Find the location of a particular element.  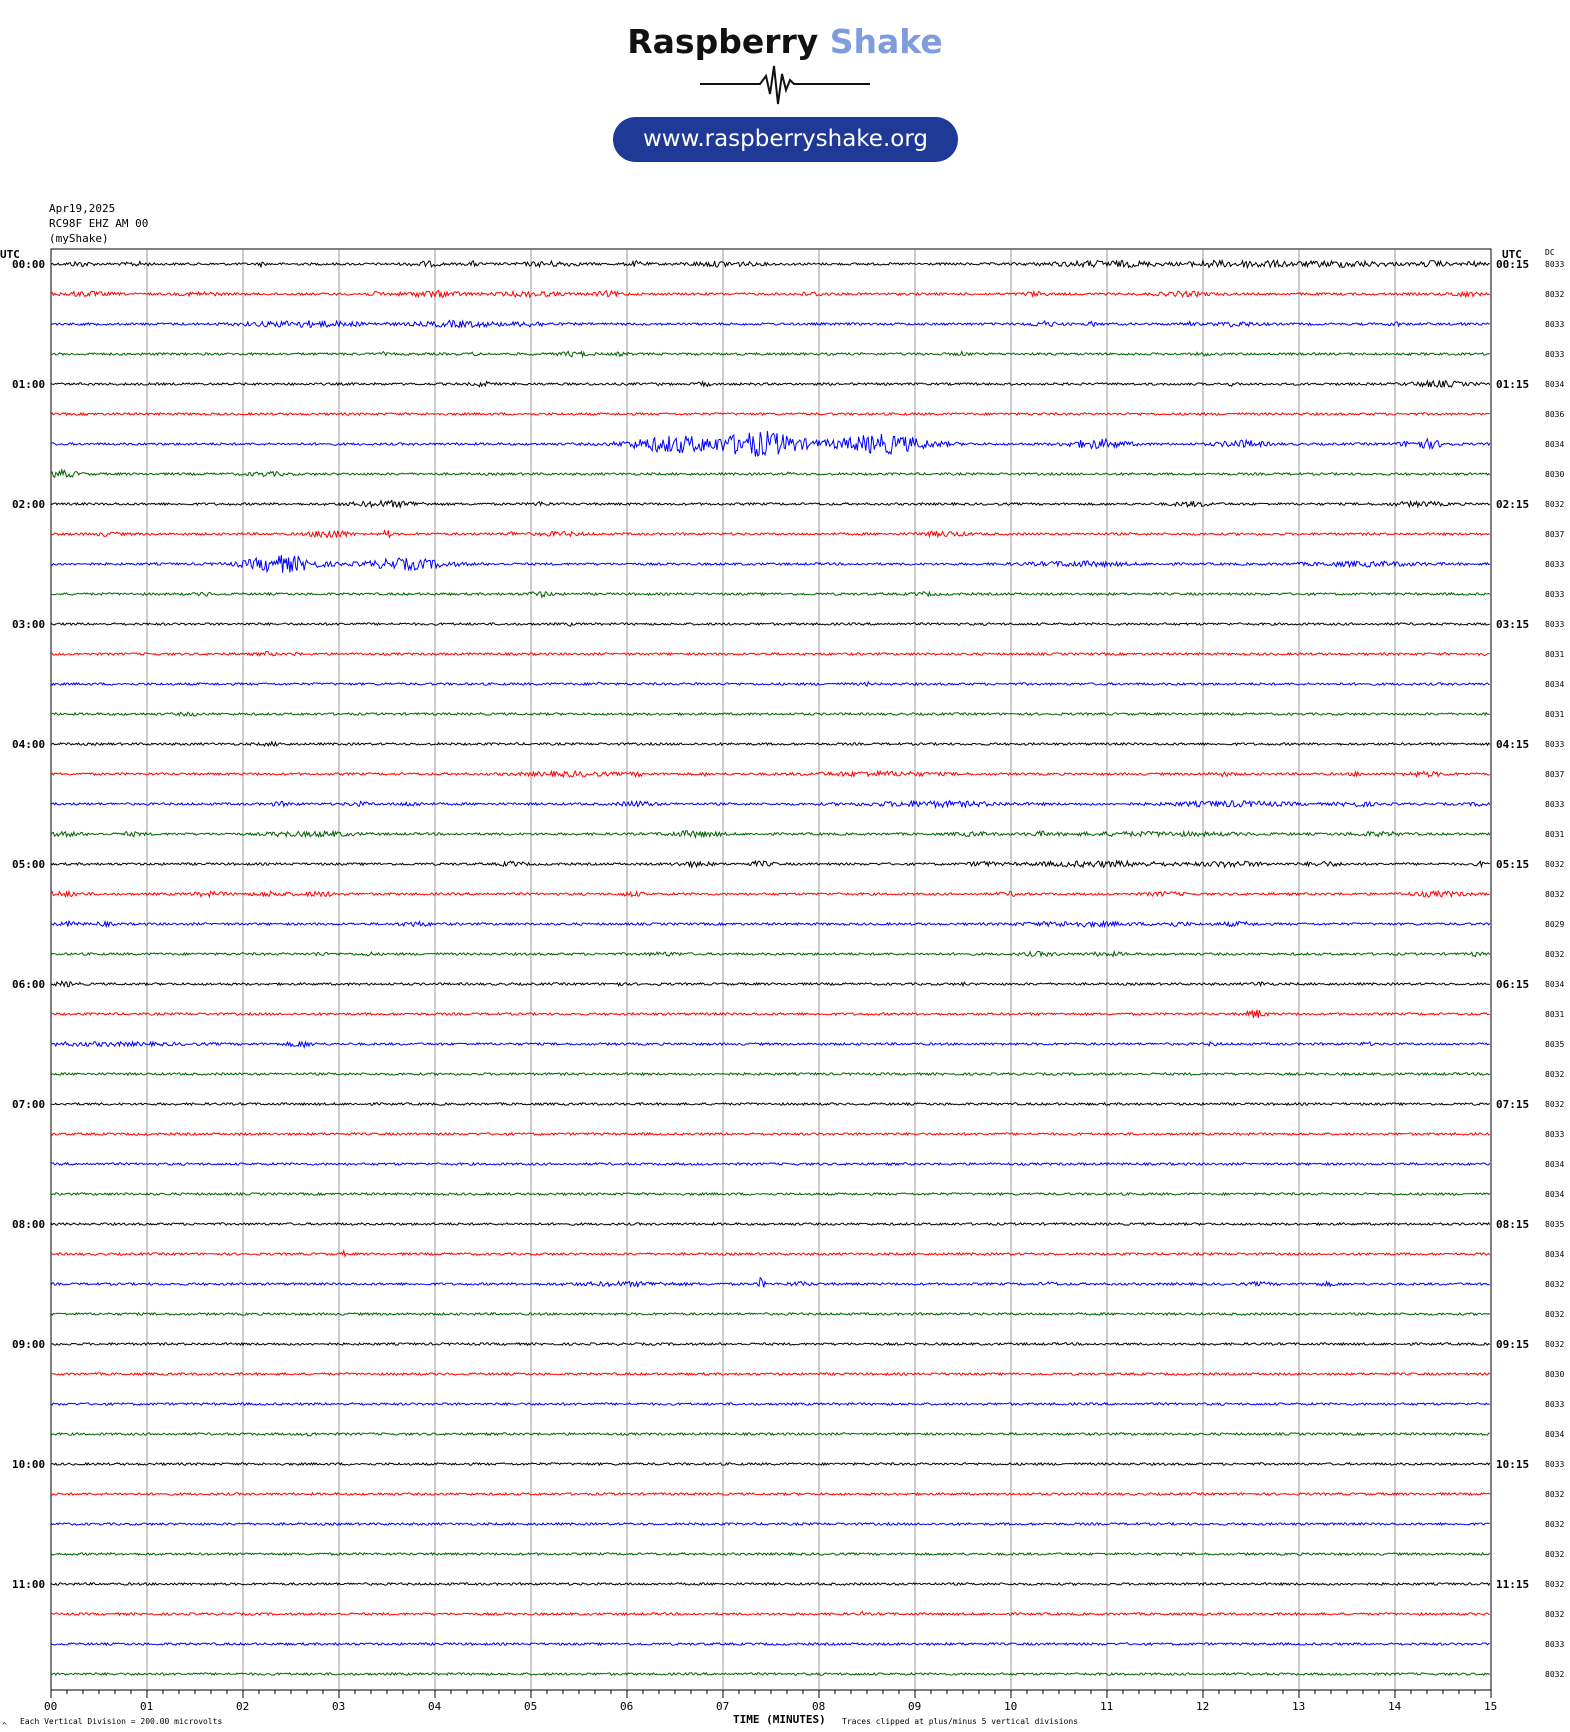

right-time-label: 00:15 is located at coordinates (1512, 264).